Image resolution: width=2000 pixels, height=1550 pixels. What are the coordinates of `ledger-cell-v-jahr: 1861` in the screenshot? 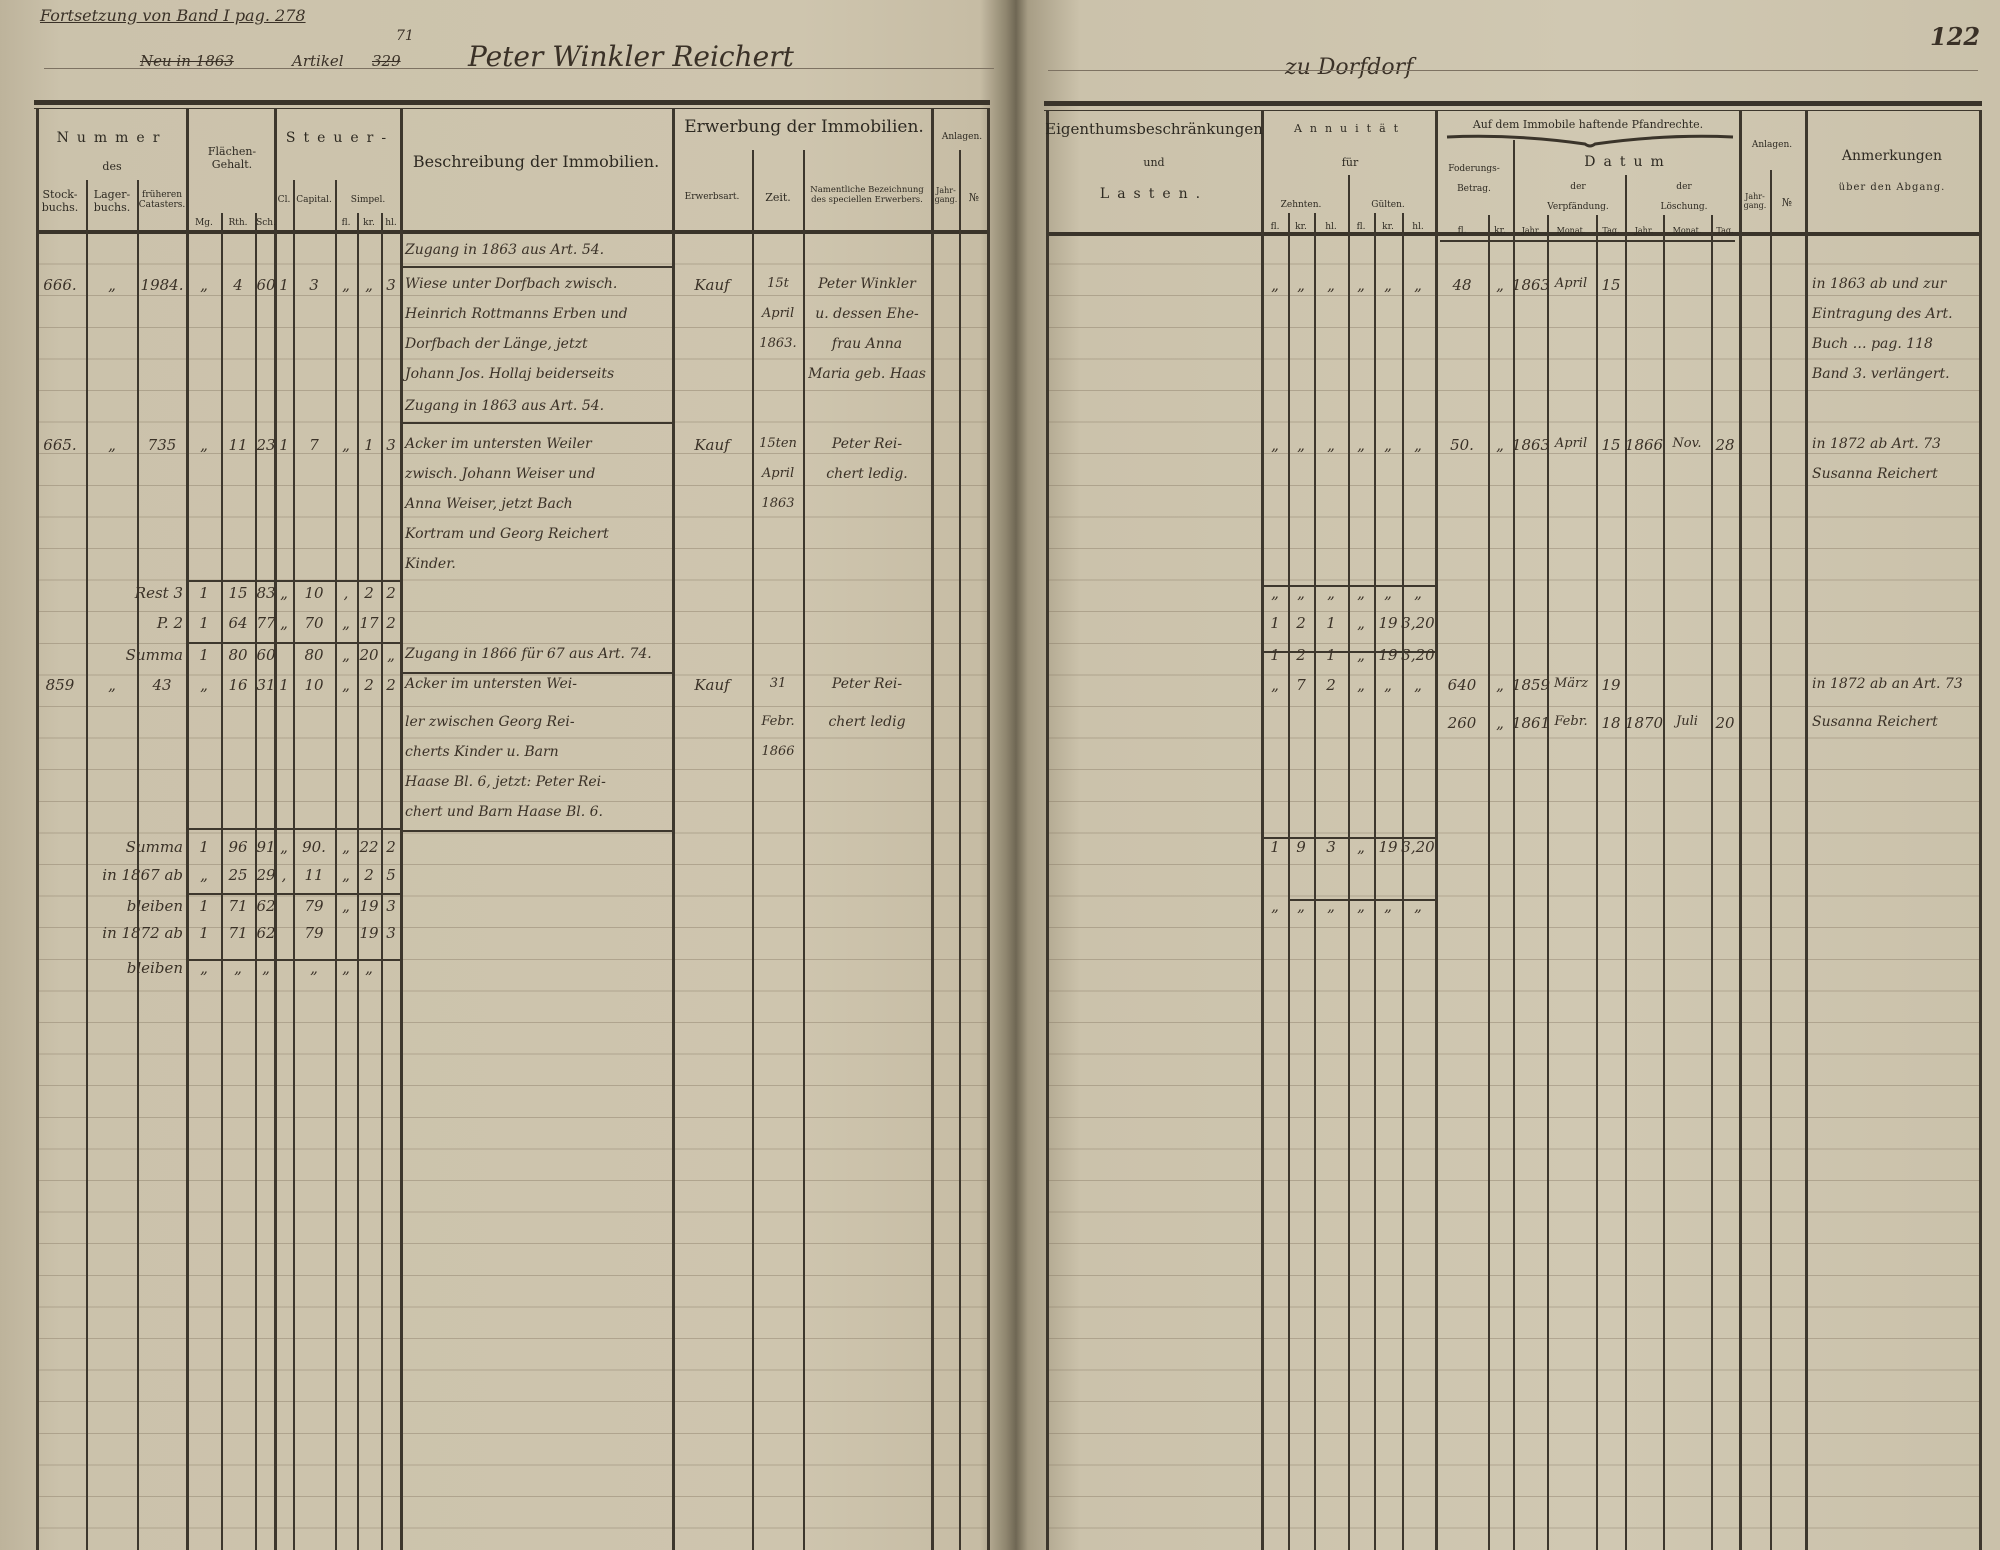 It's located at (1531, 723).